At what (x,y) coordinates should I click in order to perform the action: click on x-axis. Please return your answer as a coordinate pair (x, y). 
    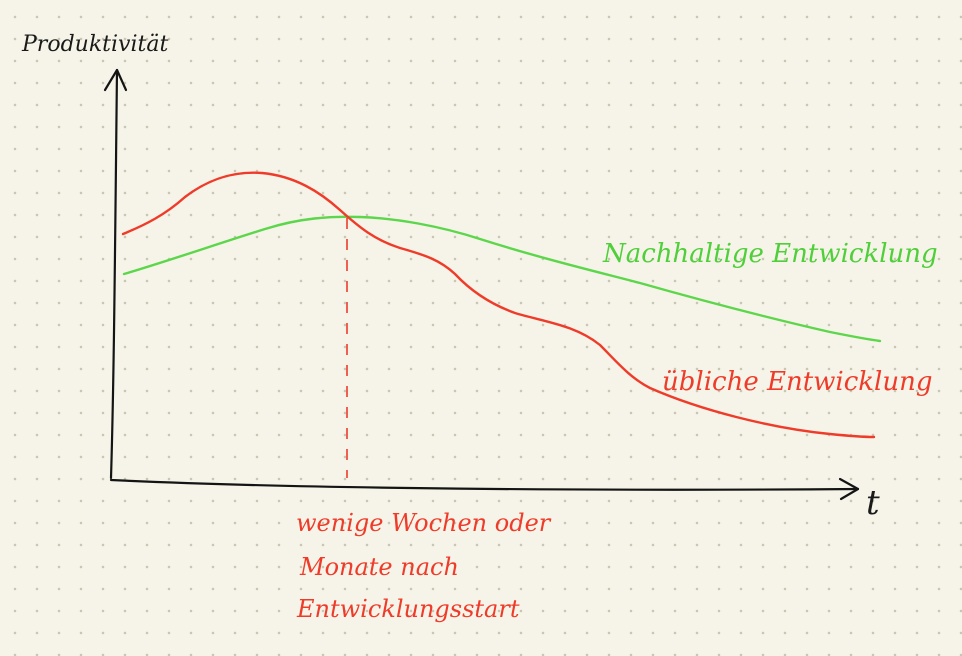
    Looking at the image, I should click on (484, 484).